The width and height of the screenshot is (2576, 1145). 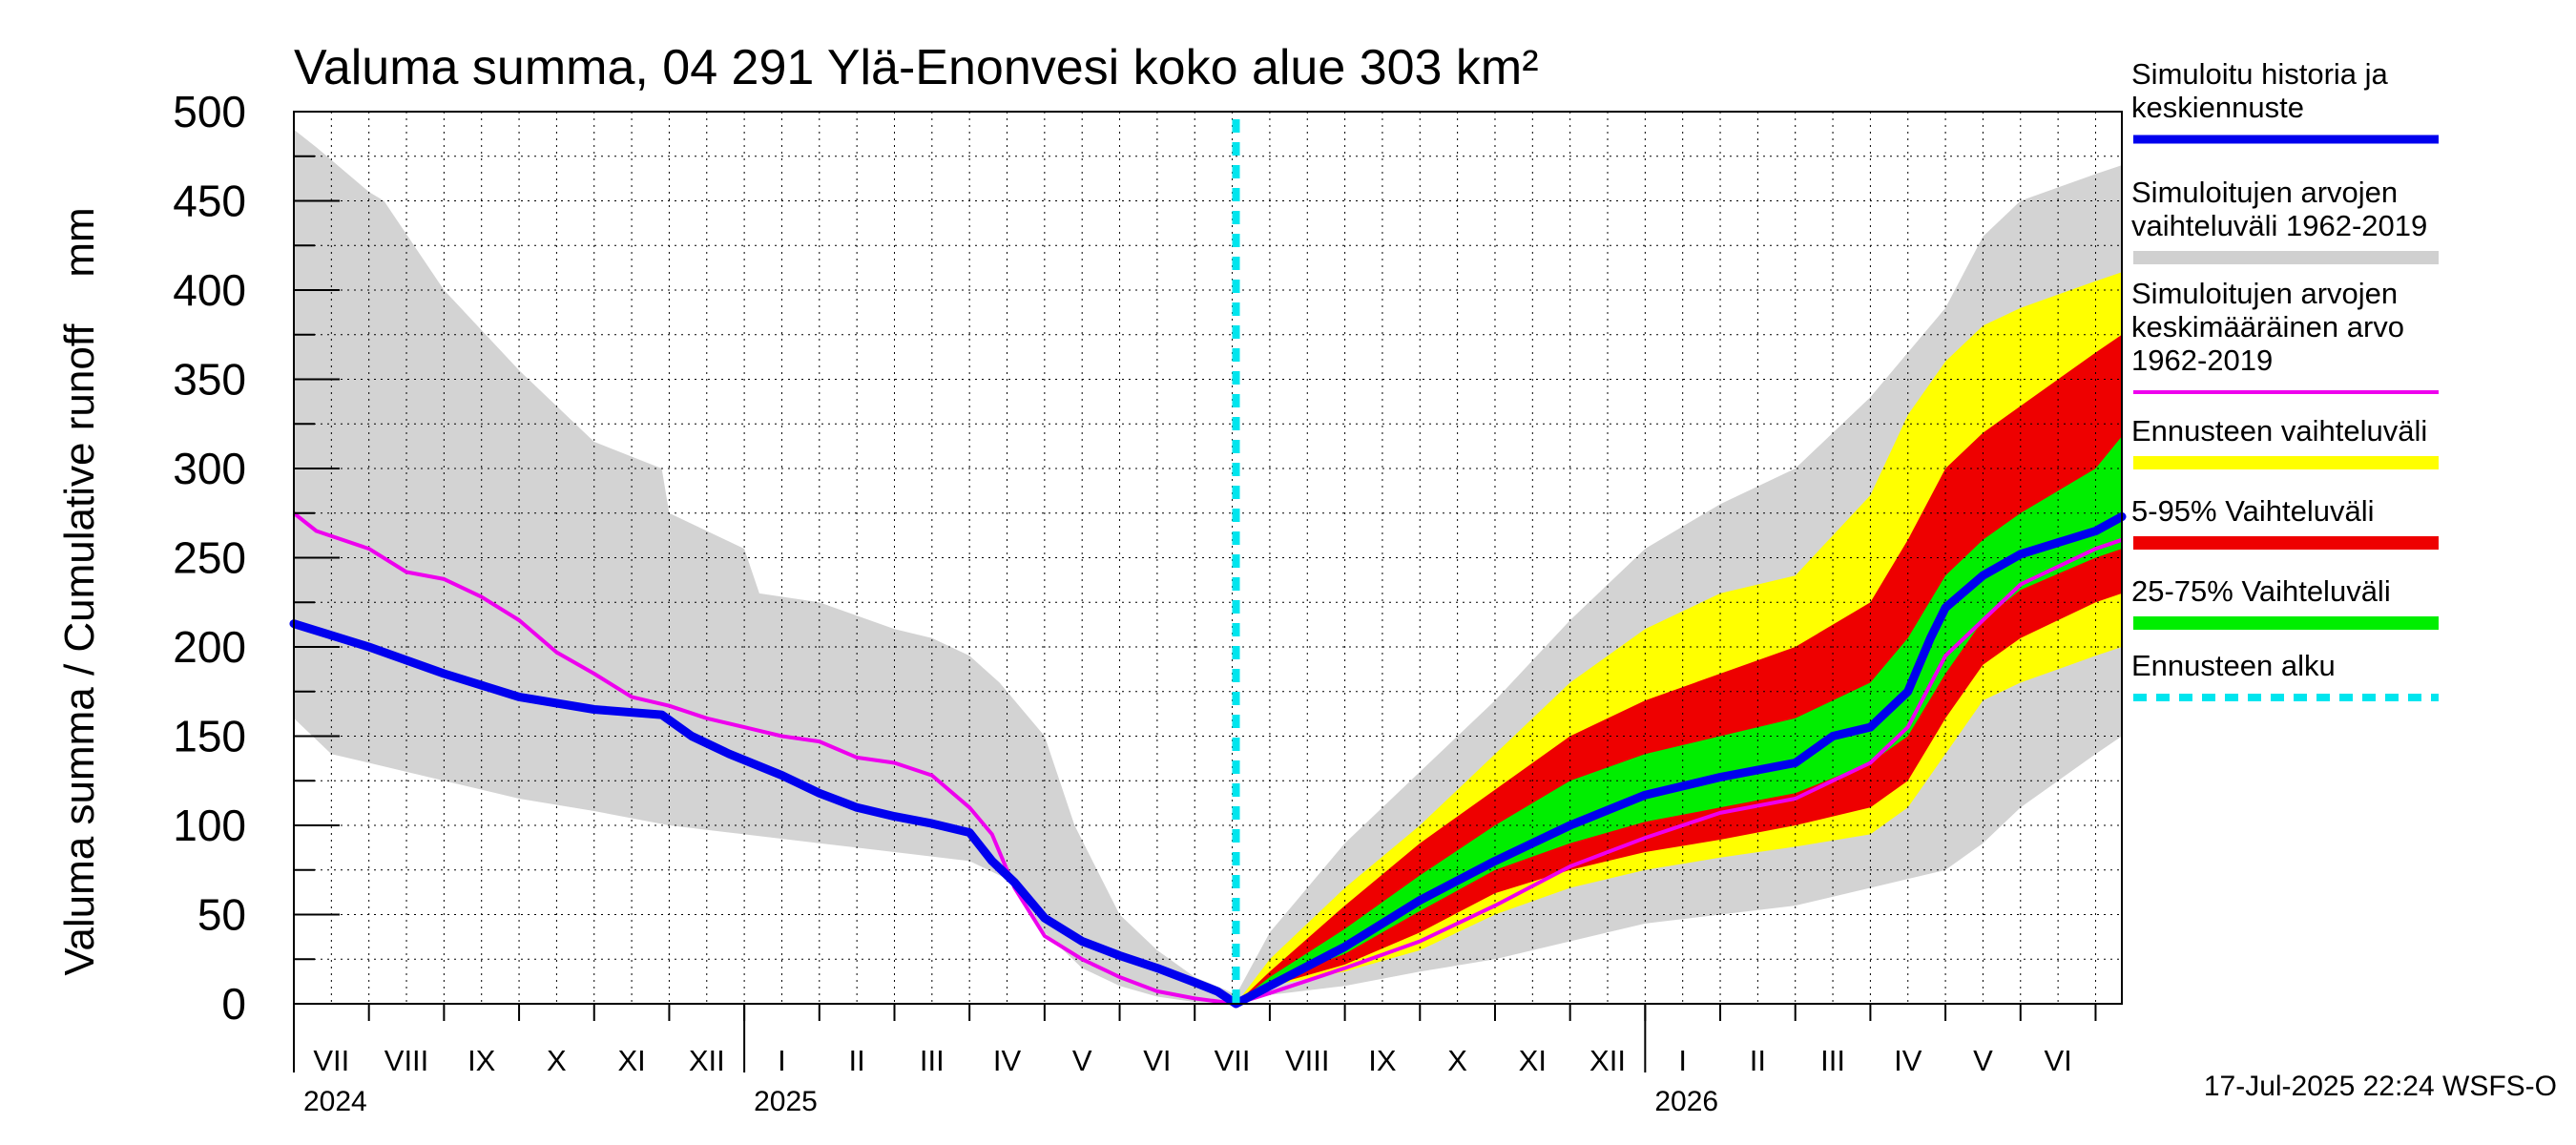 I want to click on y-tick-label: 100, so click(x=209, y=825).